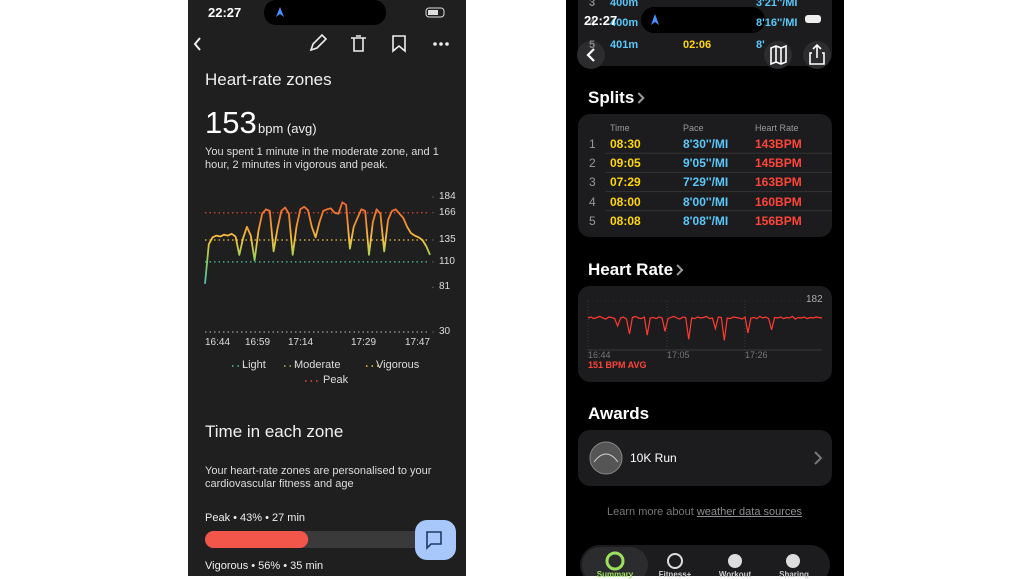  I want to click on top-row-cell: 3'21''/MI, so click(777, 4).